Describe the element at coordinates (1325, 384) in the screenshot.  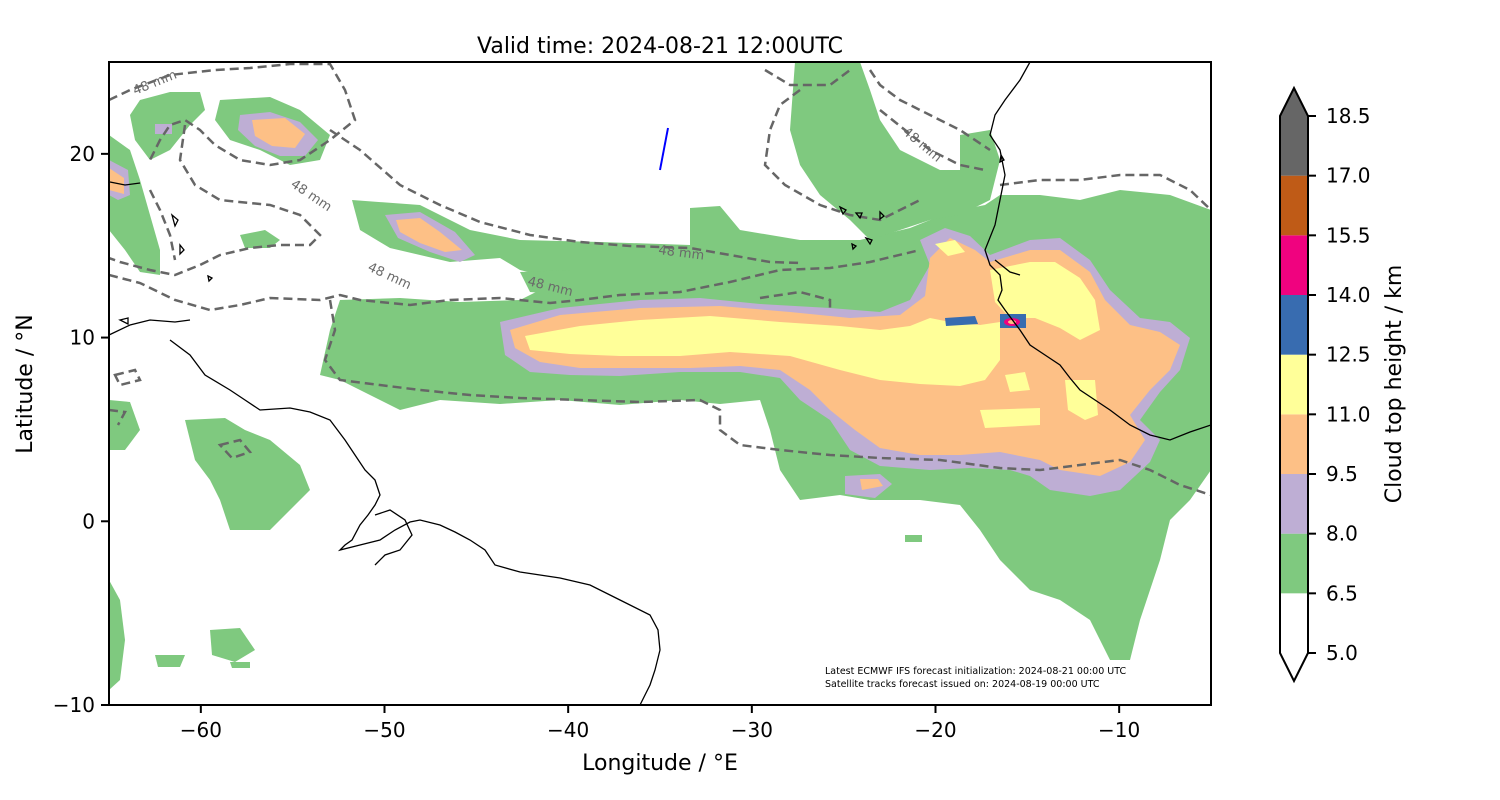
I see `colorbar: 5.0 6.5 8.0 9.5 11.0 12.5 14.0 15.5 17.0 18.5` at that location.